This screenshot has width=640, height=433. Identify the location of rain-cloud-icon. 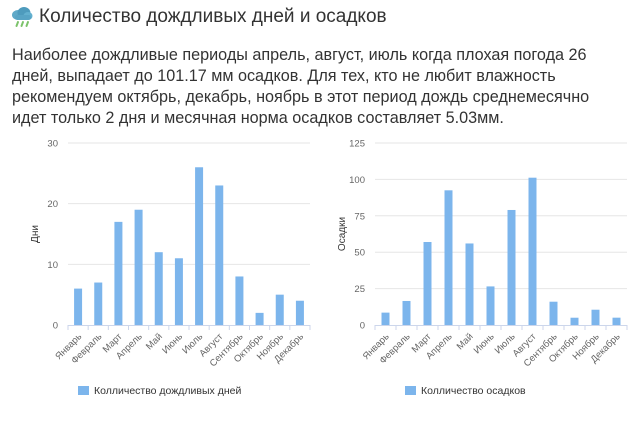
(22, 17).